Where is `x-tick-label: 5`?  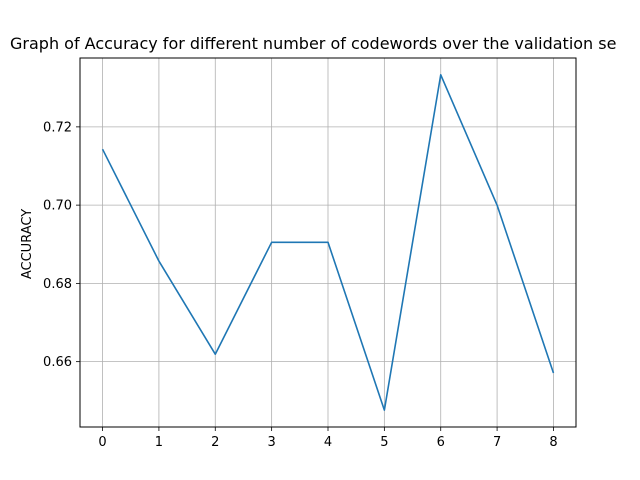
x-tick-label: 5 is located at coordinates (384, 442).